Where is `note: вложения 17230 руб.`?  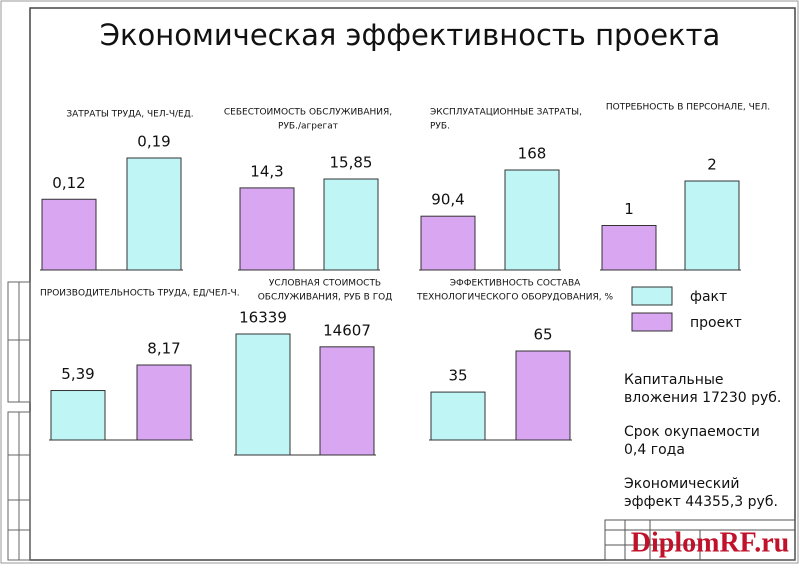 note: вложения 17230 руб. is located at coordinates (702, 398).